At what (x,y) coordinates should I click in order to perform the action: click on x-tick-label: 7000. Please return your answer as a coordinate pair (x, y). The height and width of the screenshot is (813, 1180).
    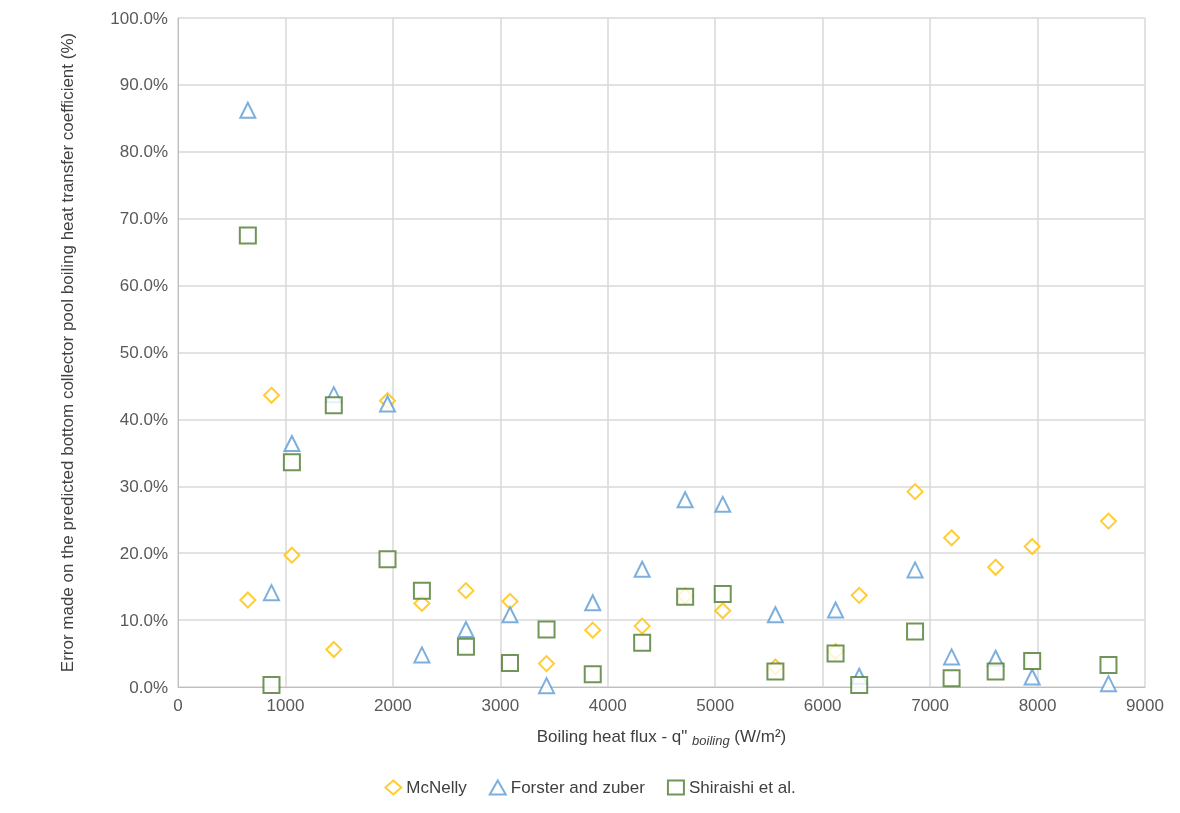
    Looking at the image, I should click on (930, 705).